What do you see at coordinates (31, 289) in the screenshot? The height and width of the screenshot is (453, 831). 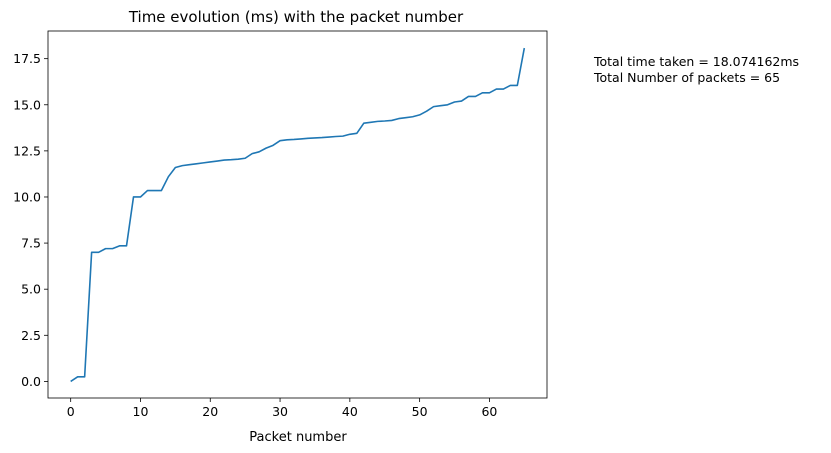 I see `y-tick-label: 5.0` at bounding box center [31, 289].